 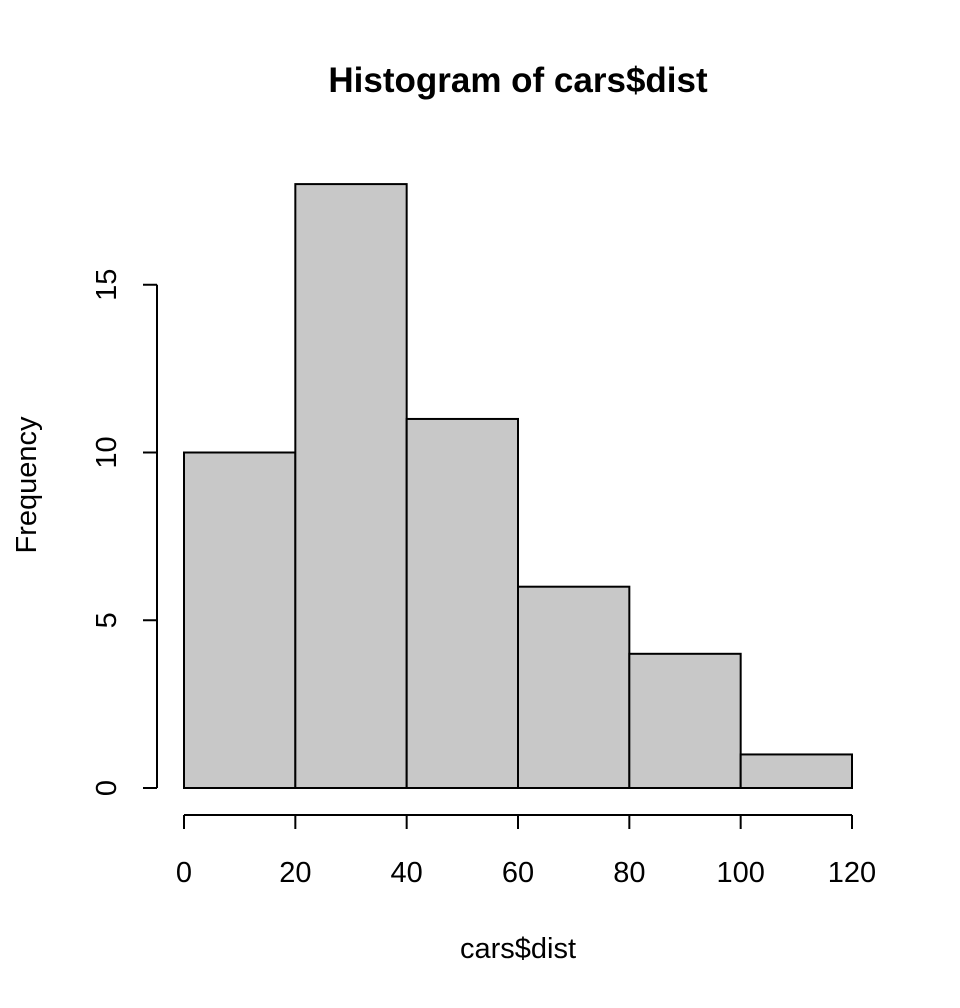 I want to click on chart-title: Histogram of cars$dist, so click(x=518, y=80).